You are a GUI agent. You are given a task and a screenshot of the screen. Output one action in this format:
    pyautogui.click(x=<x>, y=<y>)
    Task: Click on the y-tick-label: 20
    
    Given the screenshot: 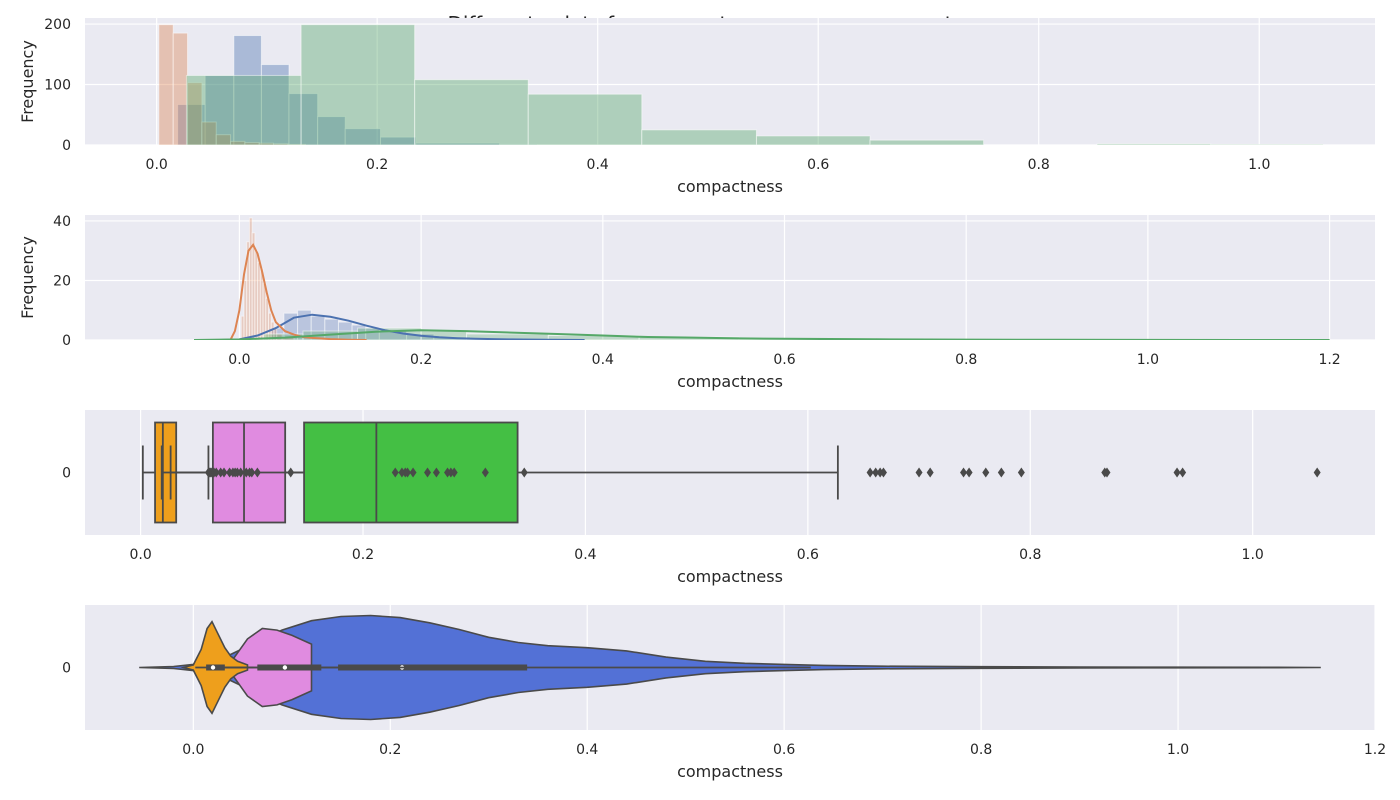 What is the action you would take?
    pyautogui.click(x=62, y=281)
    